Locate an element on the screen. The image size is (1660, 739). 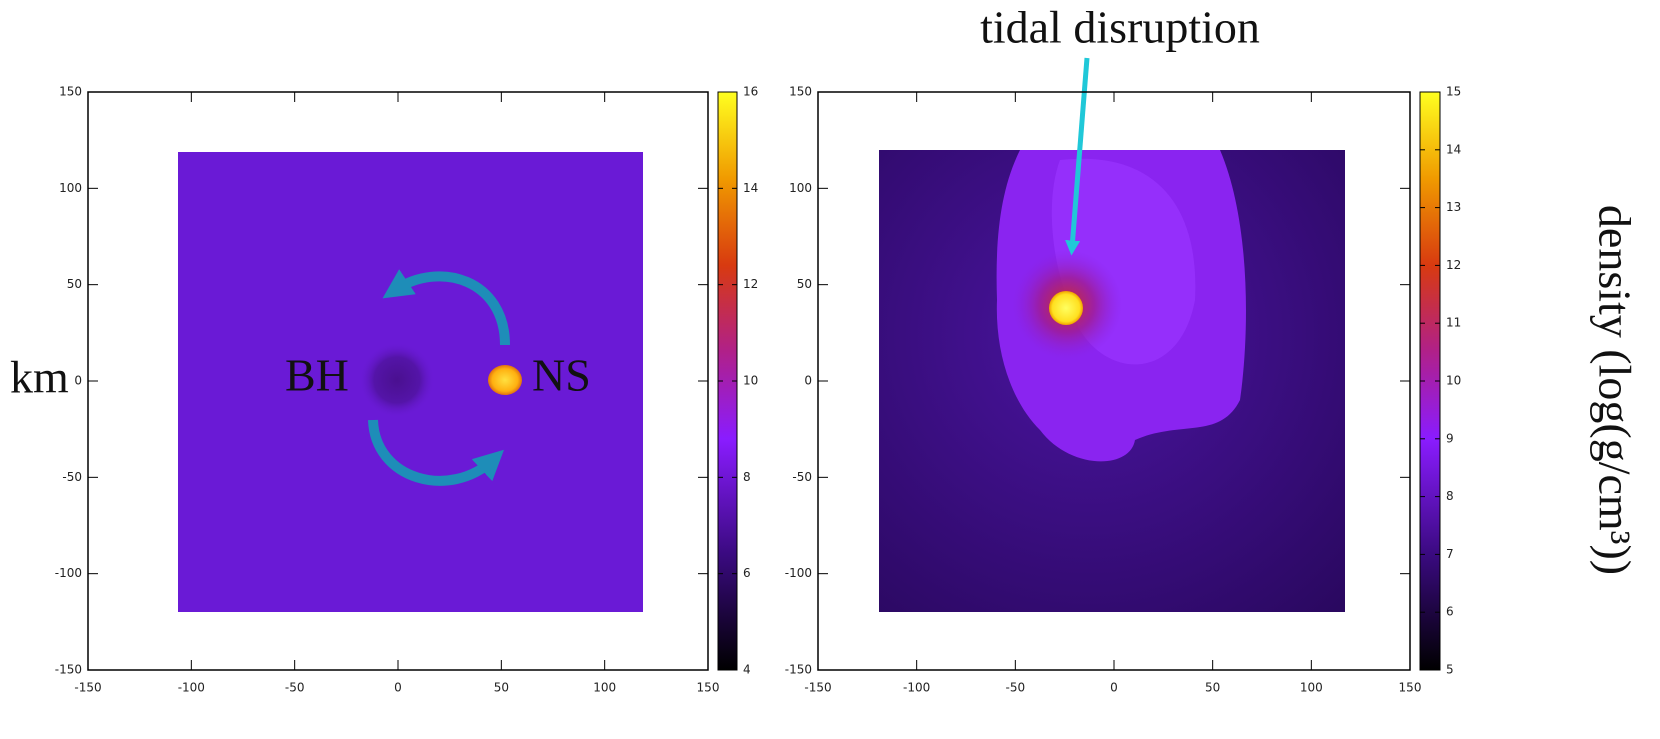
colorbar-tick-label: 9 is located at coordinates (1450, 438).